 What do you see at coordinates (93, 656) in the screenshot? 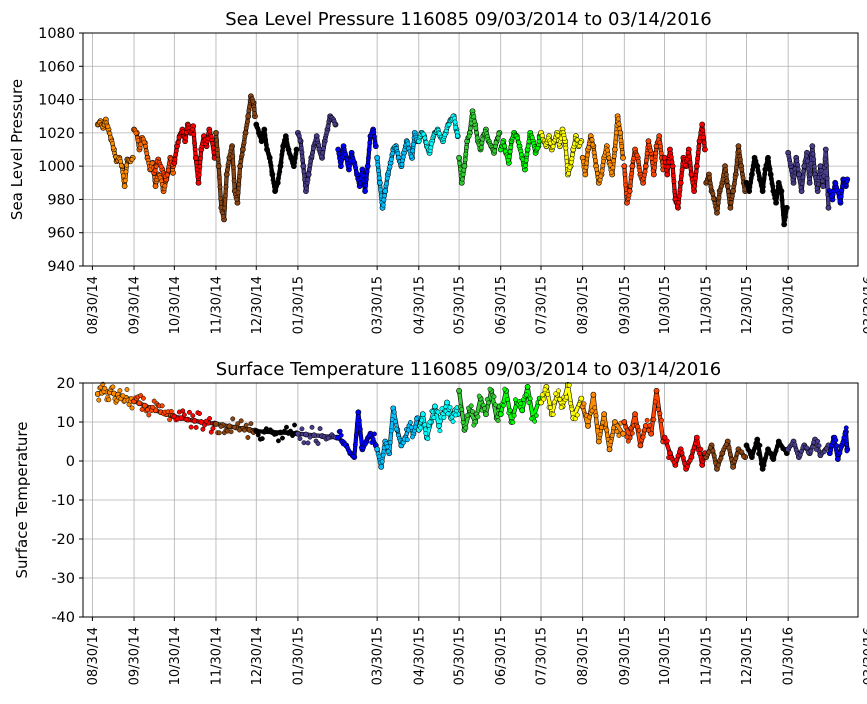
I see `x-tick-label: 08/30/14` at bounding box center [93, 656].